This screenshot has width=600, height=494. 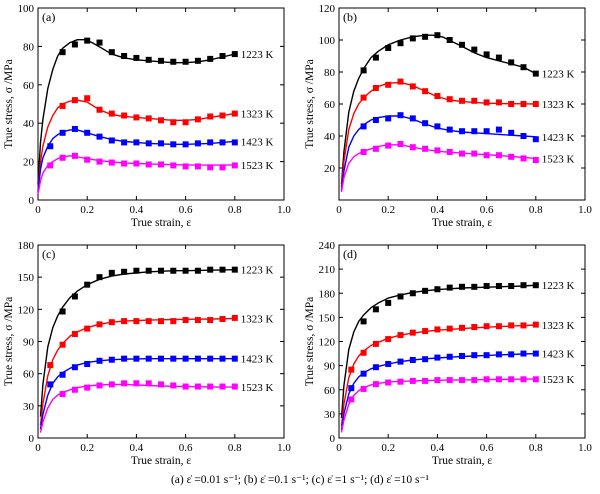 What do you see at coordinates (257, 319) in the screenshot?
I see `series-label: 1323 K` at bounding box center [257, 319].